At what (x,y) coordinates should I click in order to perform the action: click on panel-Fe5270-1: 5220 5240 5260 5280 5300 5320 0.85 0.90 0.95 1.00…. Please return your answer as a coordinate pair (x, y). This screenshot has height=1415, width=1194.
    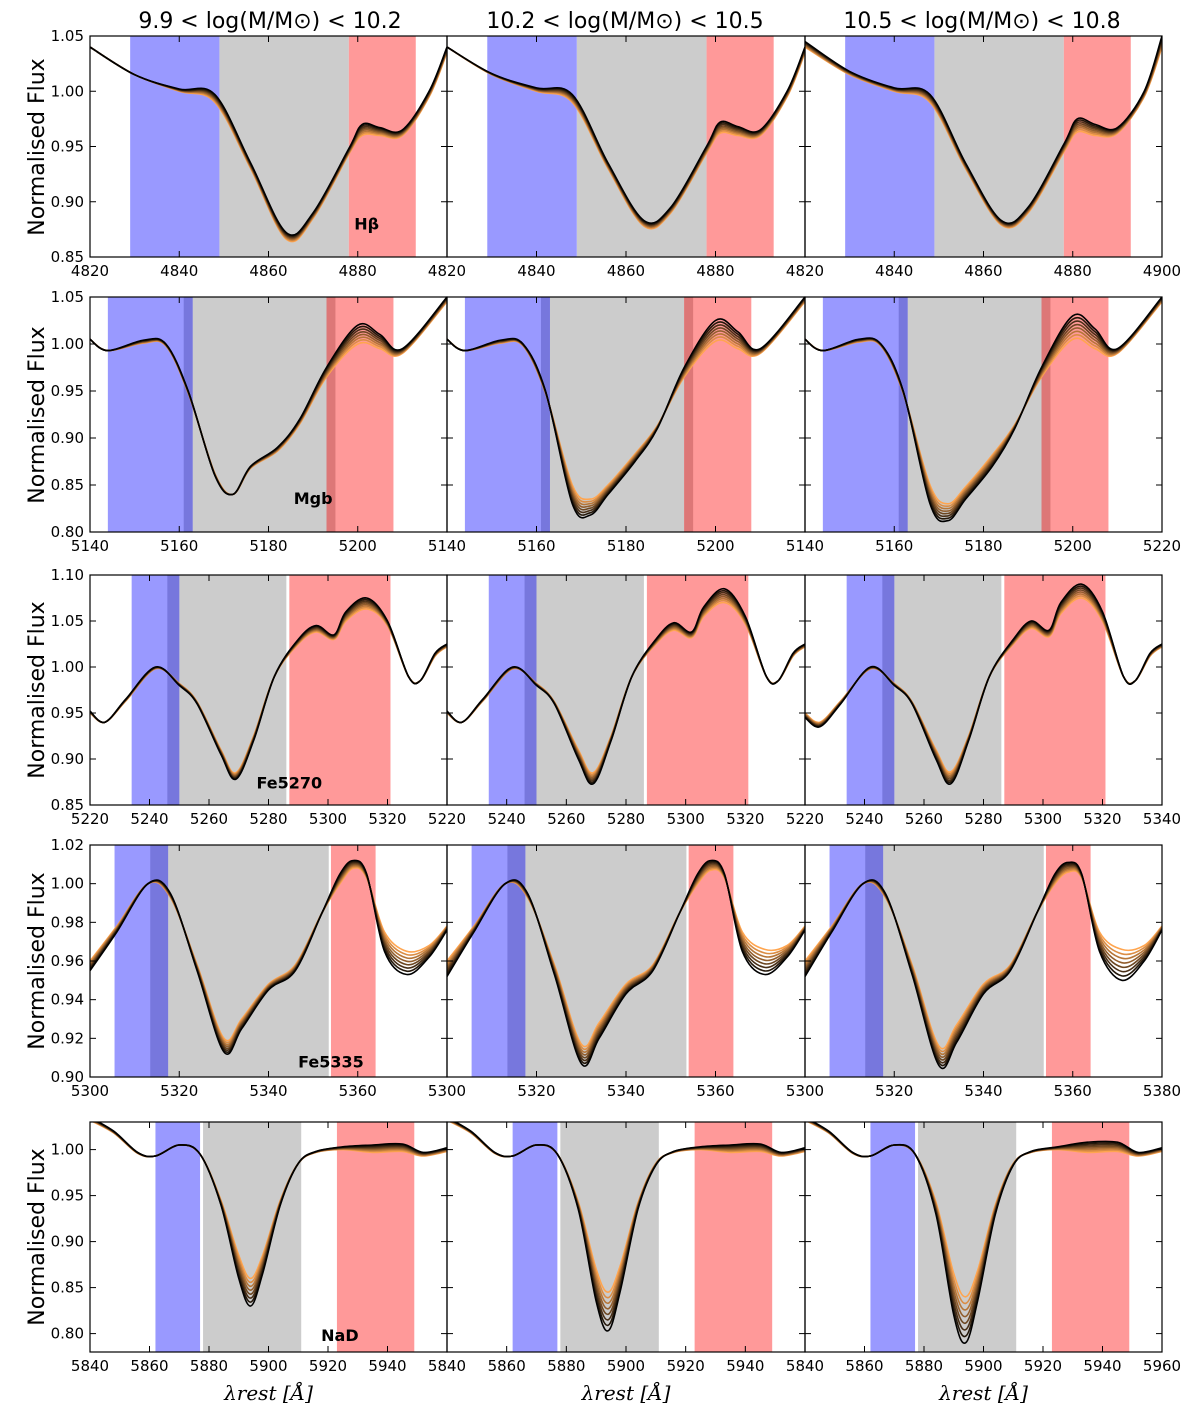
    Looking at the image, I should click on (249, 697).